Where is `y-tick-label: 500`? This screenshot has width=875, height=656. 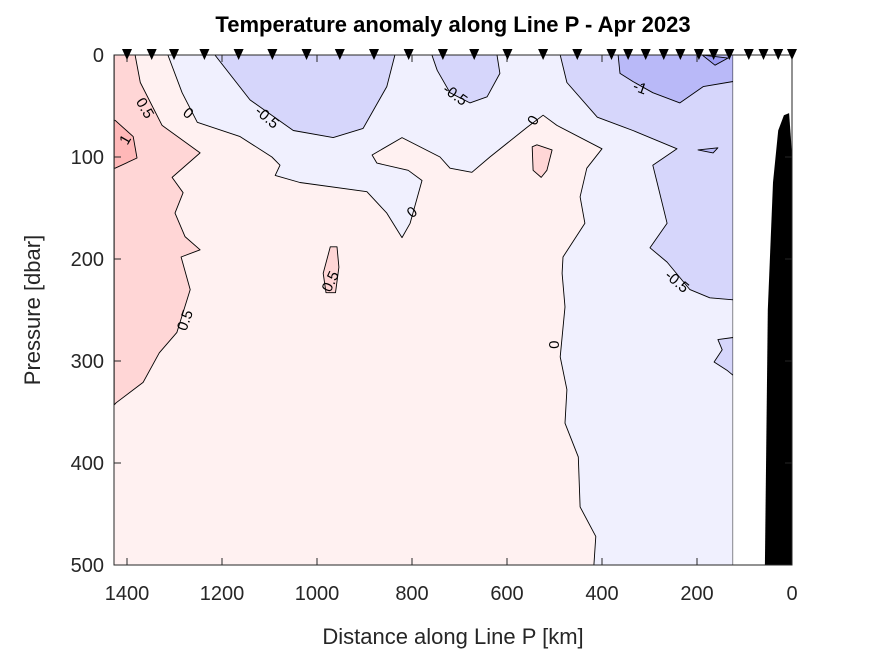
y-tick-label: 500 is located at coordinates (87, 566).